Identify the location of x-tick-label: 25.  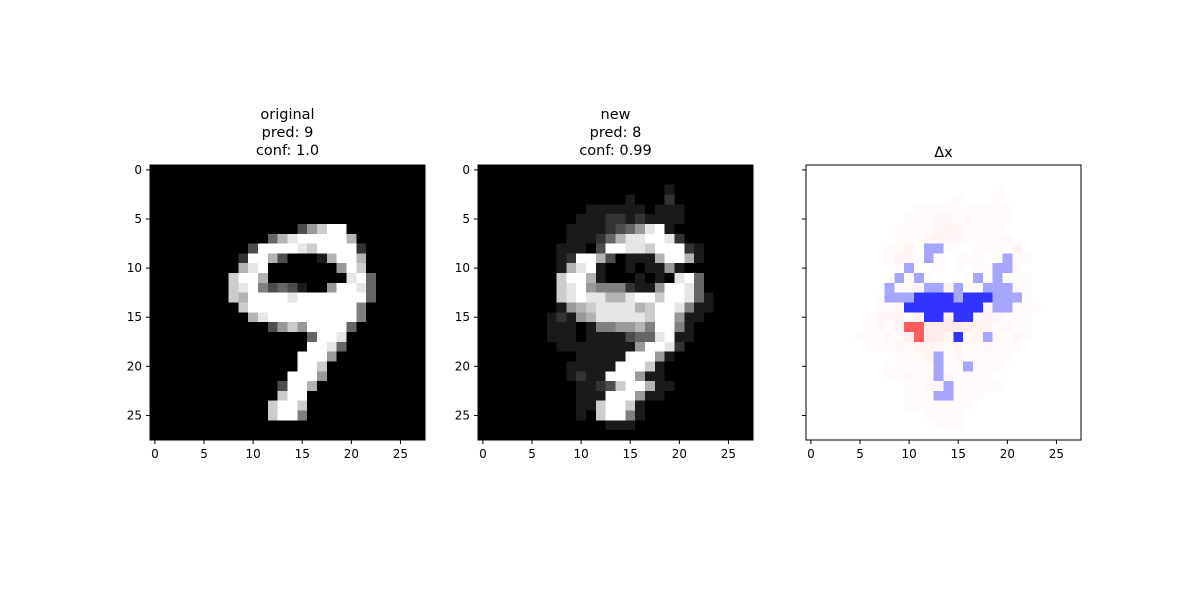
(400, 454).